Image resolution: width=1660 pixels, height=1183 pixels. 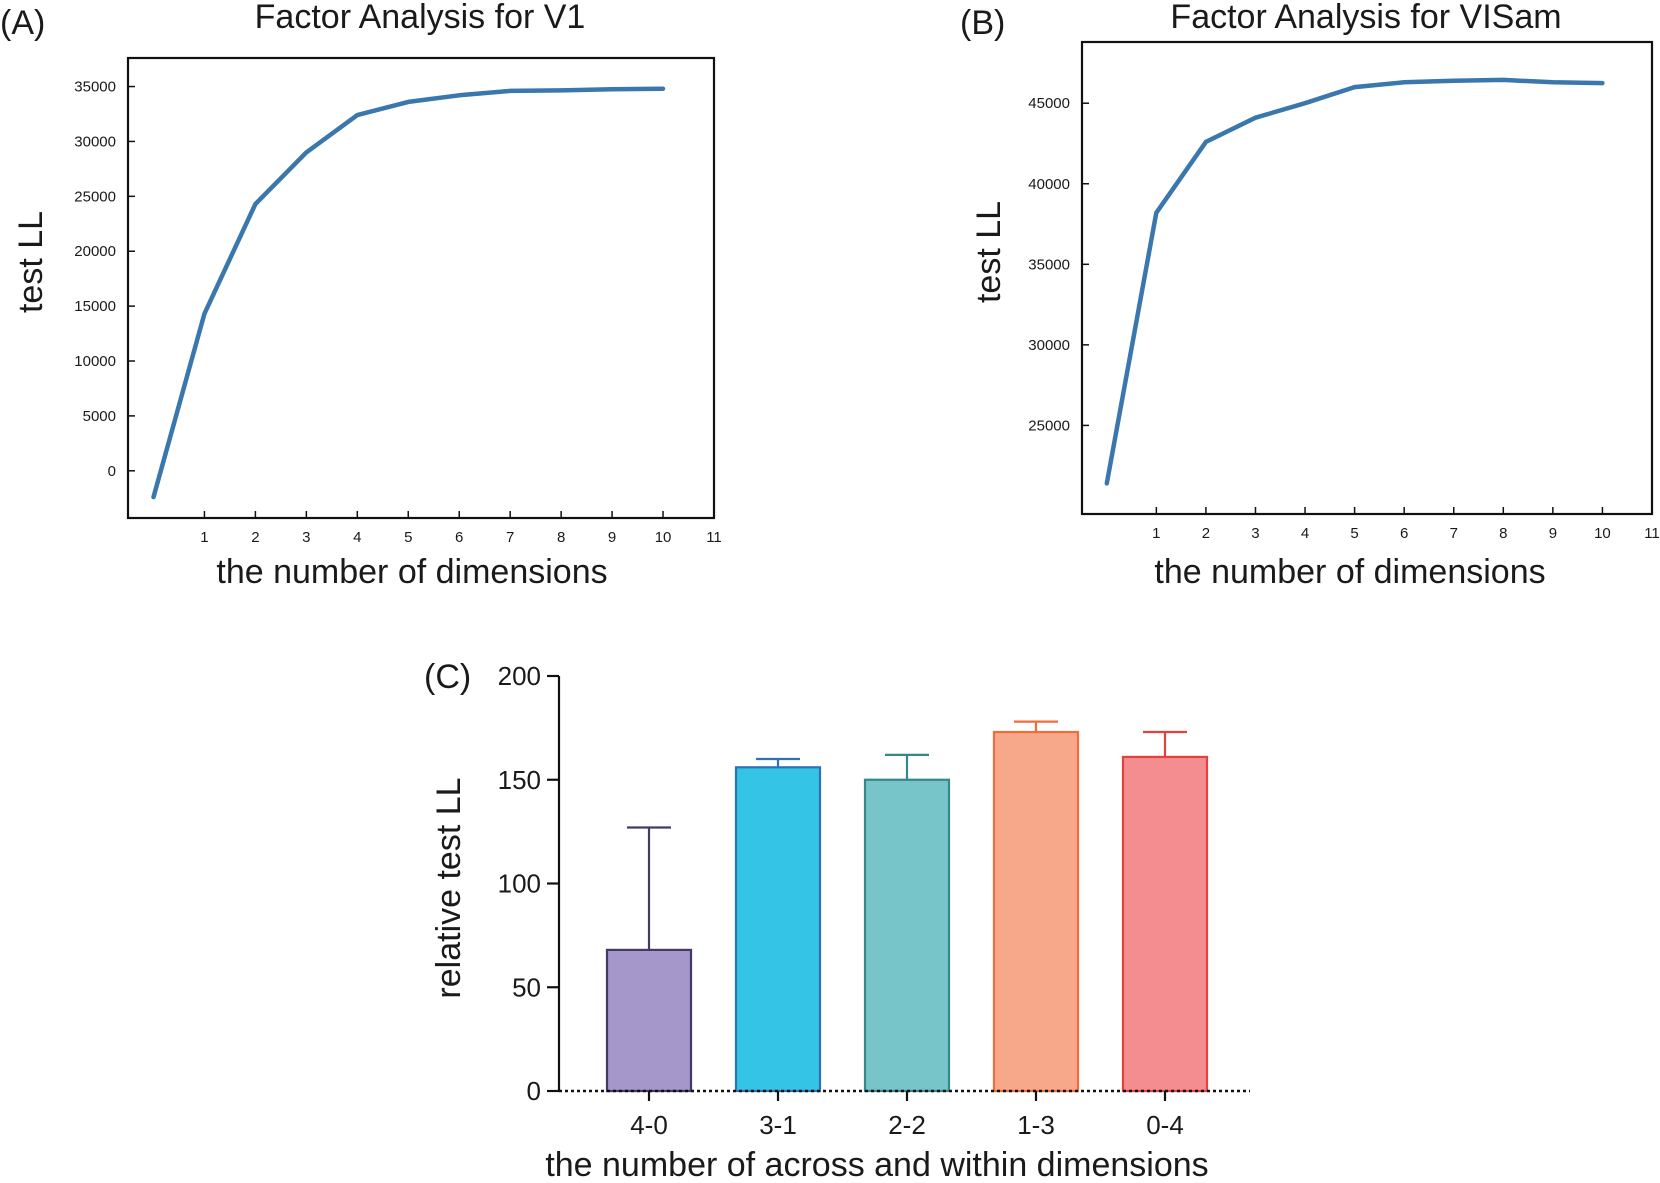 What do you see at coordinates (989, 252) in the screenshot?
I see `panel-b-y-axis-label: test LL` at bounding box center [989, 252].